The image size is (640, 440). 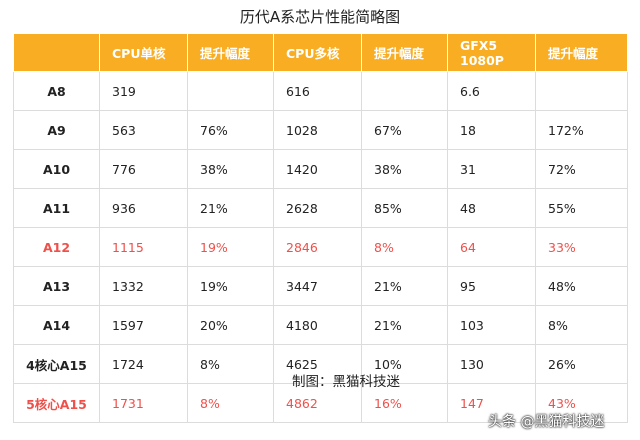 I want to click on table-cell: 1597, so click(x=143, y=325).